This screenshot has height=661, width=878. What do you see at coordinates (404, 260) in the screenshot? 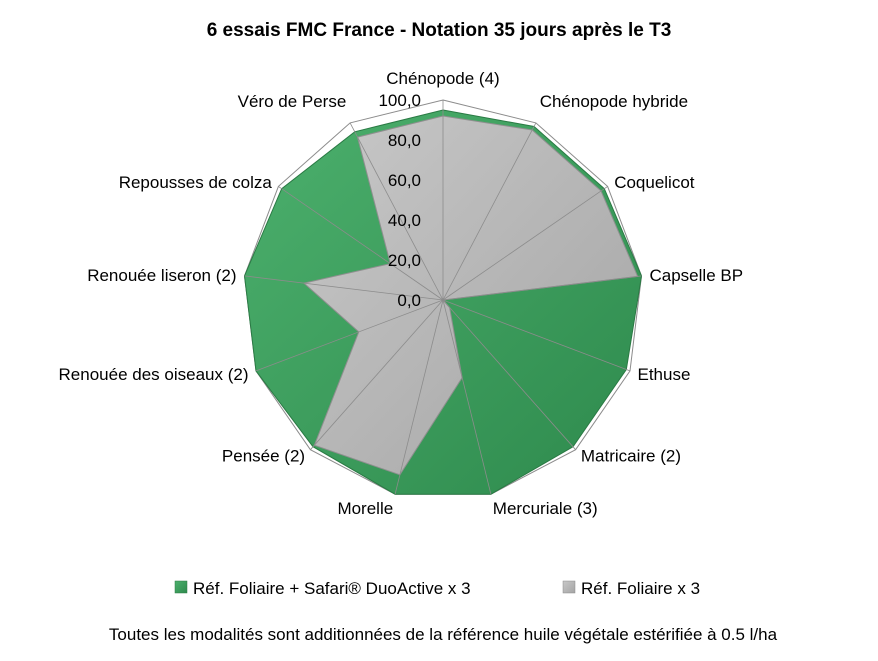
I see `tick-label: 20,0` at bounding box center [404, 260].